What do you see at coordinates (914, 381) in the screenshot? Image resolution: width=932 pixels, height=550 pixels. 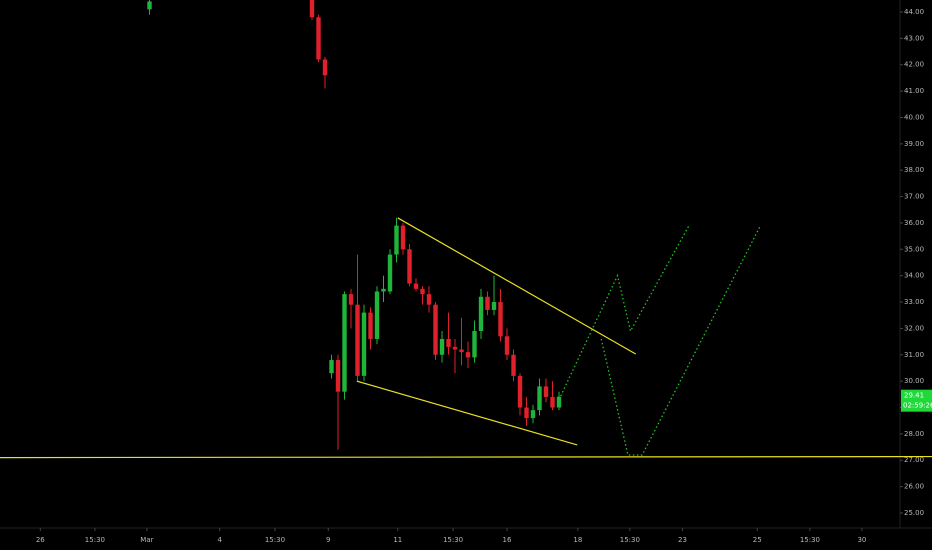 I see `y-tick-label: 30.00` at bounding box center [914, 381].